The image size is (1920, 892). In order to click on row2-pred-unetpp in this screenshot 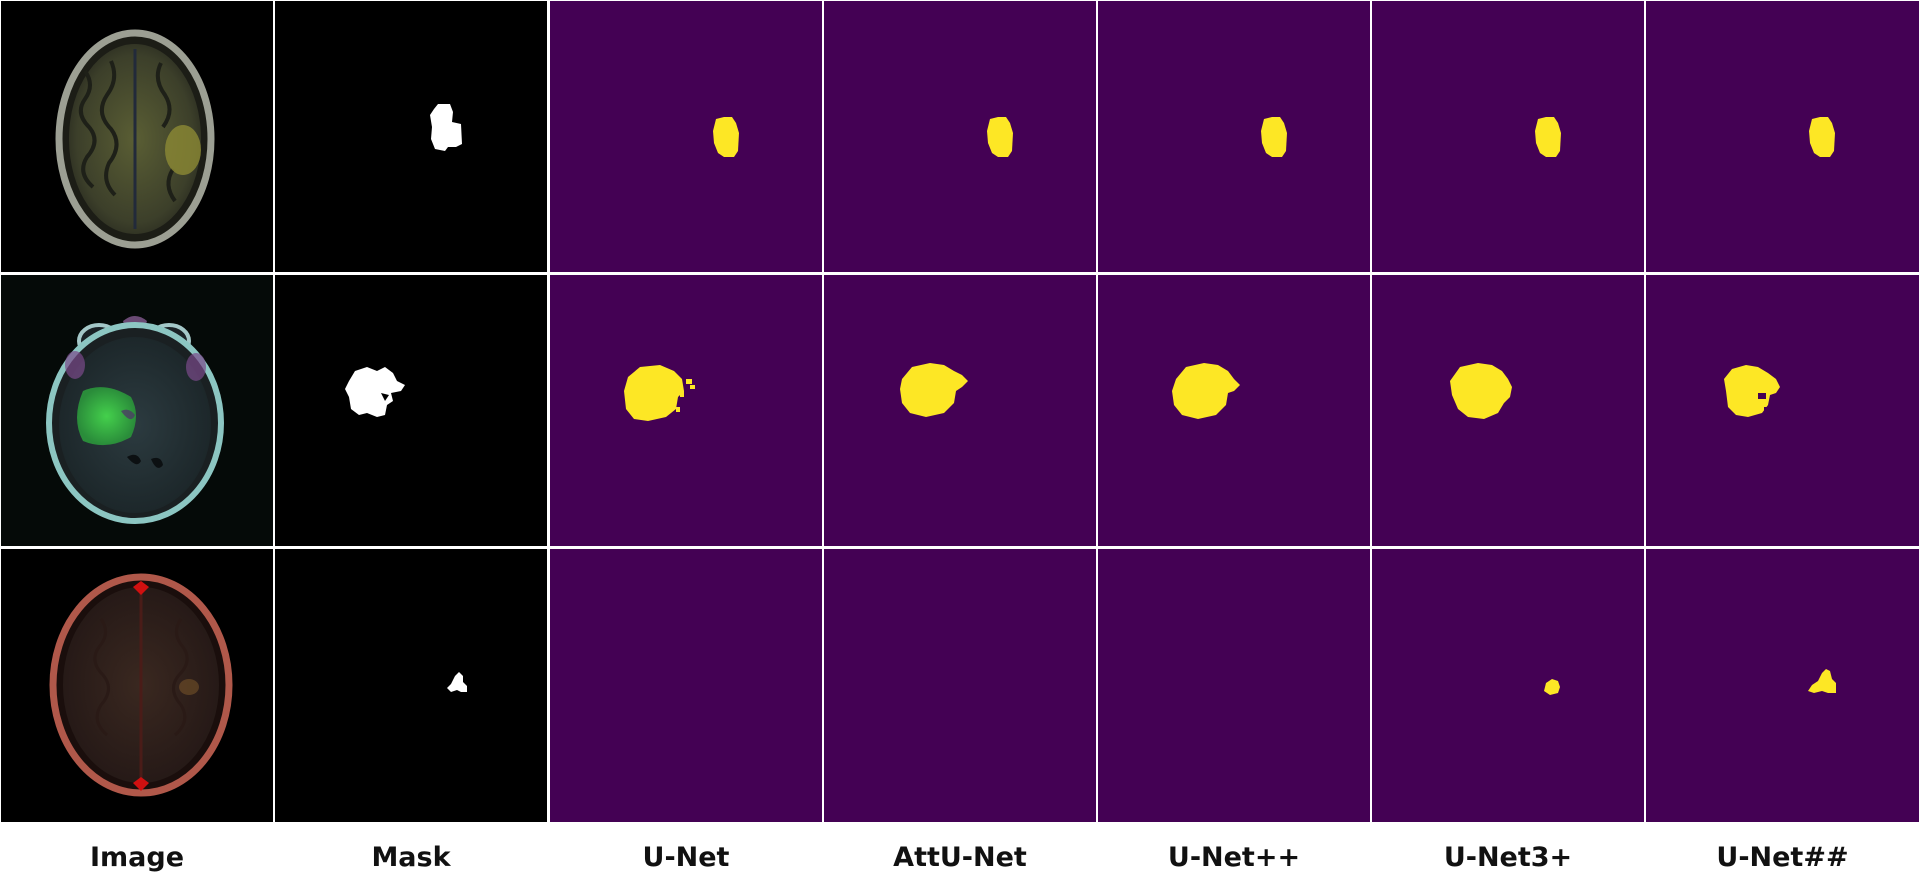, I will do `click(1234, 410)`.